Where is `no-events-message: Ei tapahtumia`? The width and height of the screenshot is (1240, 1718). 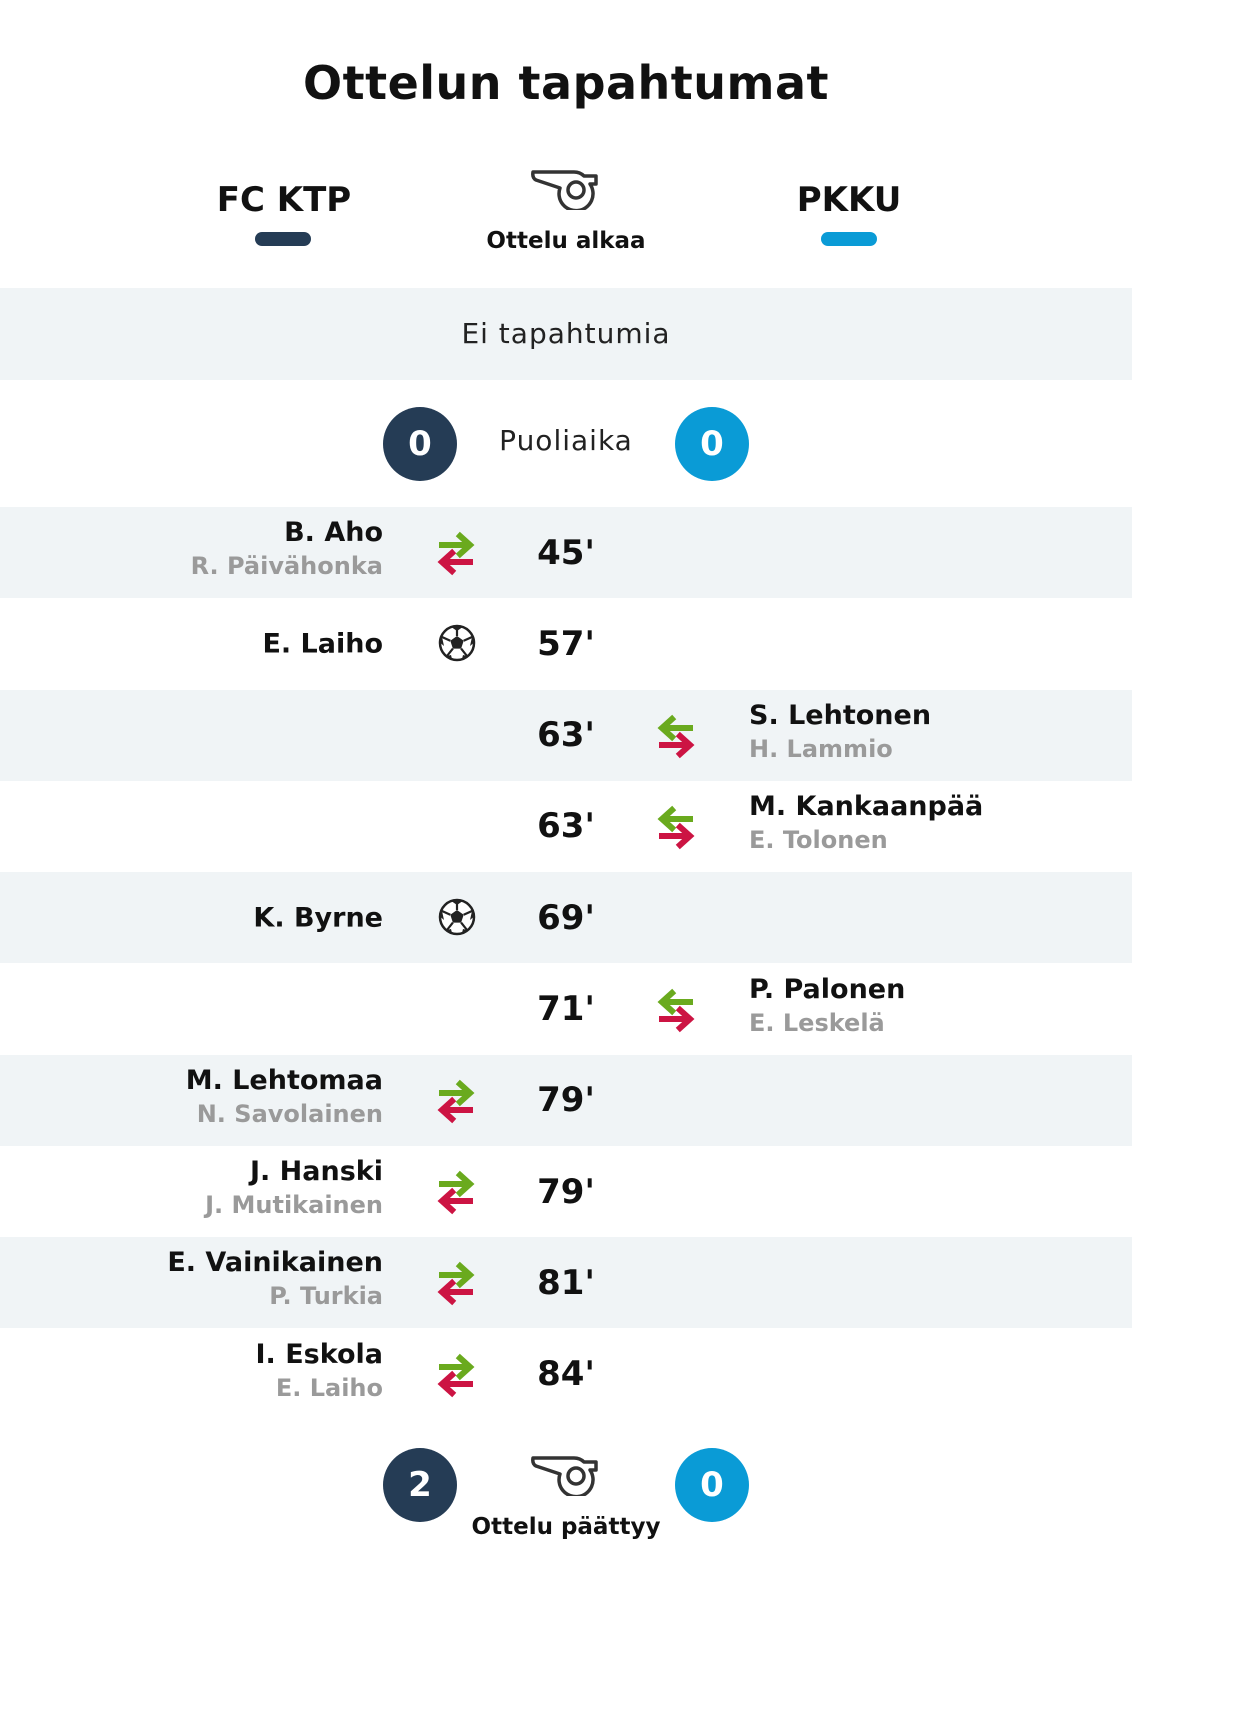 no-events-message: Ei tapahtumia is located at coordinates (566, 333).